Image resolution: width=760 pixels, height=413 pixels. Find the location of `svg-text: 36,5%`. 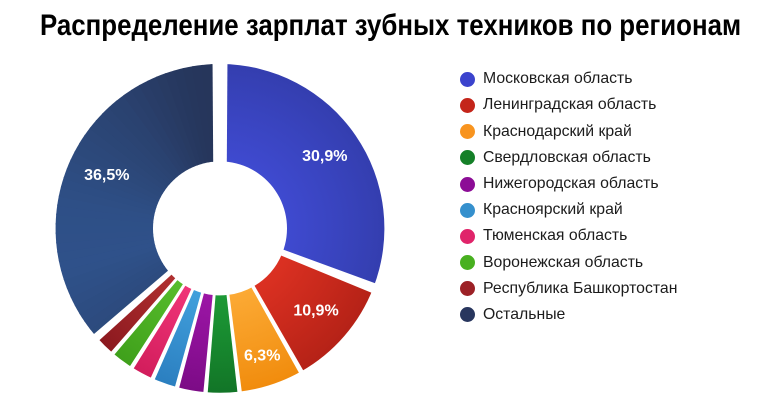

svg-text: 36,5% is located at coordinates (106, 175).